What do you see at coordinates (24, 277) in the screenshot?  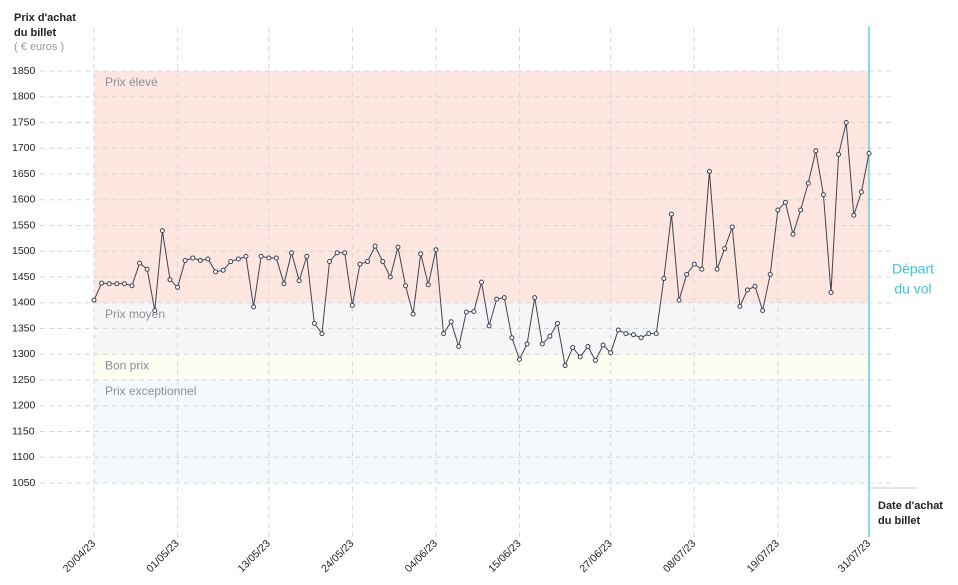 I see `y-tick-label: 1450` at bounding box center [24, 277].